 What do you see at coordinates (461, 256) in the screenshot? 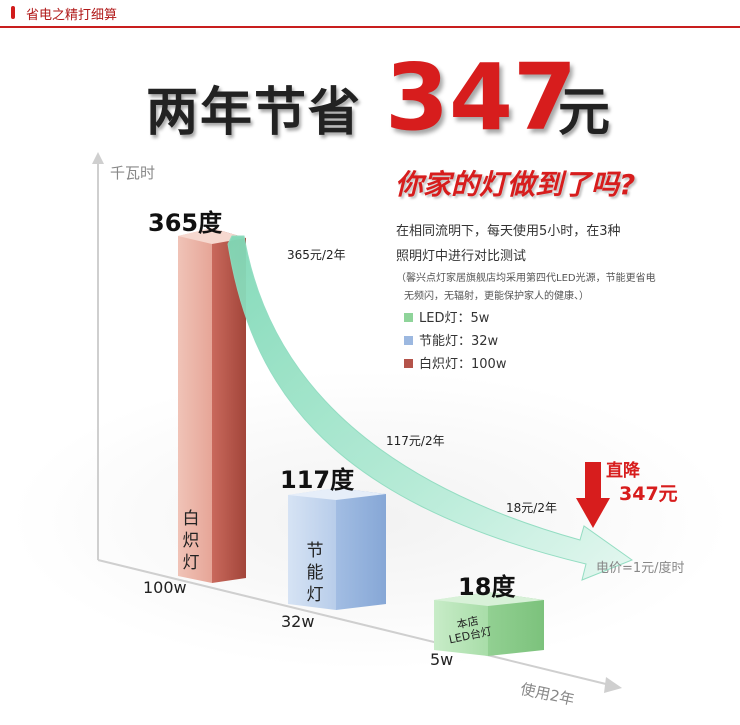
I see `description-line-2: 照明灯中进行对比测试` at bounding box center [461, 256].